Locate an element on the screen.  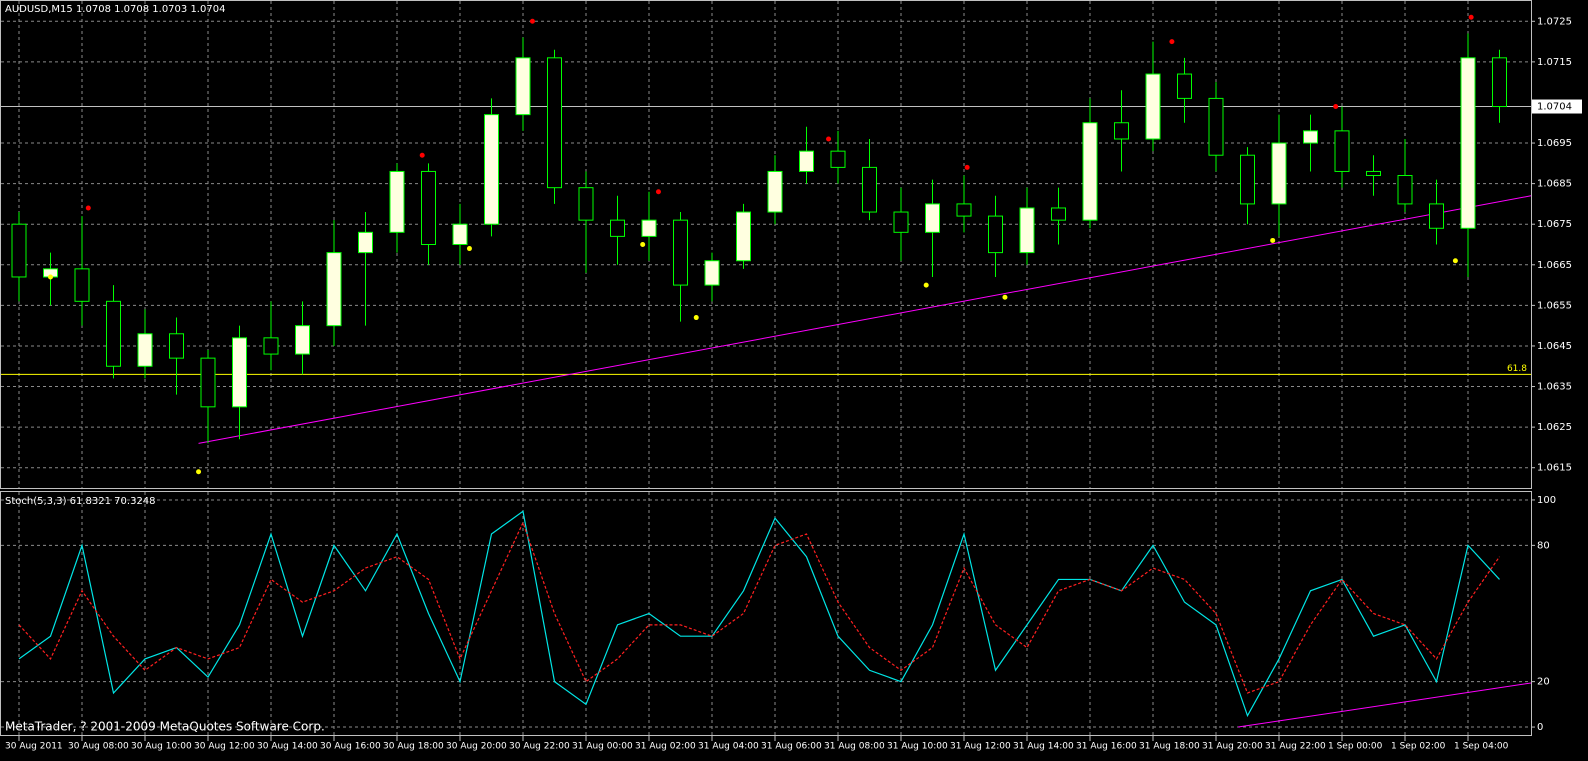
x-tick-label: 31 Aug 02:00 is located at coordinates (665, 747).